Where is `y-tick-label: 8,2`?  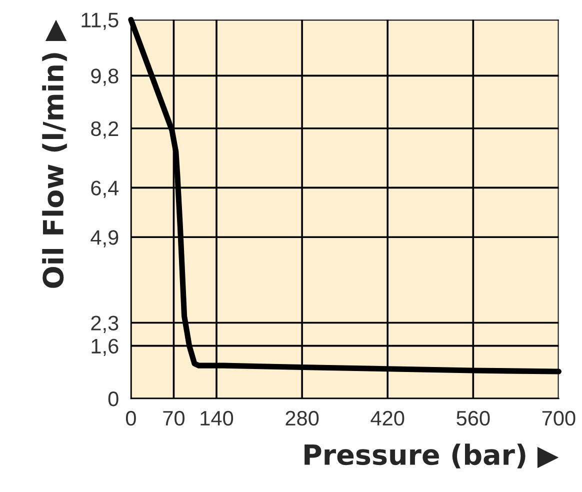
y-tick-label: 8,2 is located at coordinates (104, 130).